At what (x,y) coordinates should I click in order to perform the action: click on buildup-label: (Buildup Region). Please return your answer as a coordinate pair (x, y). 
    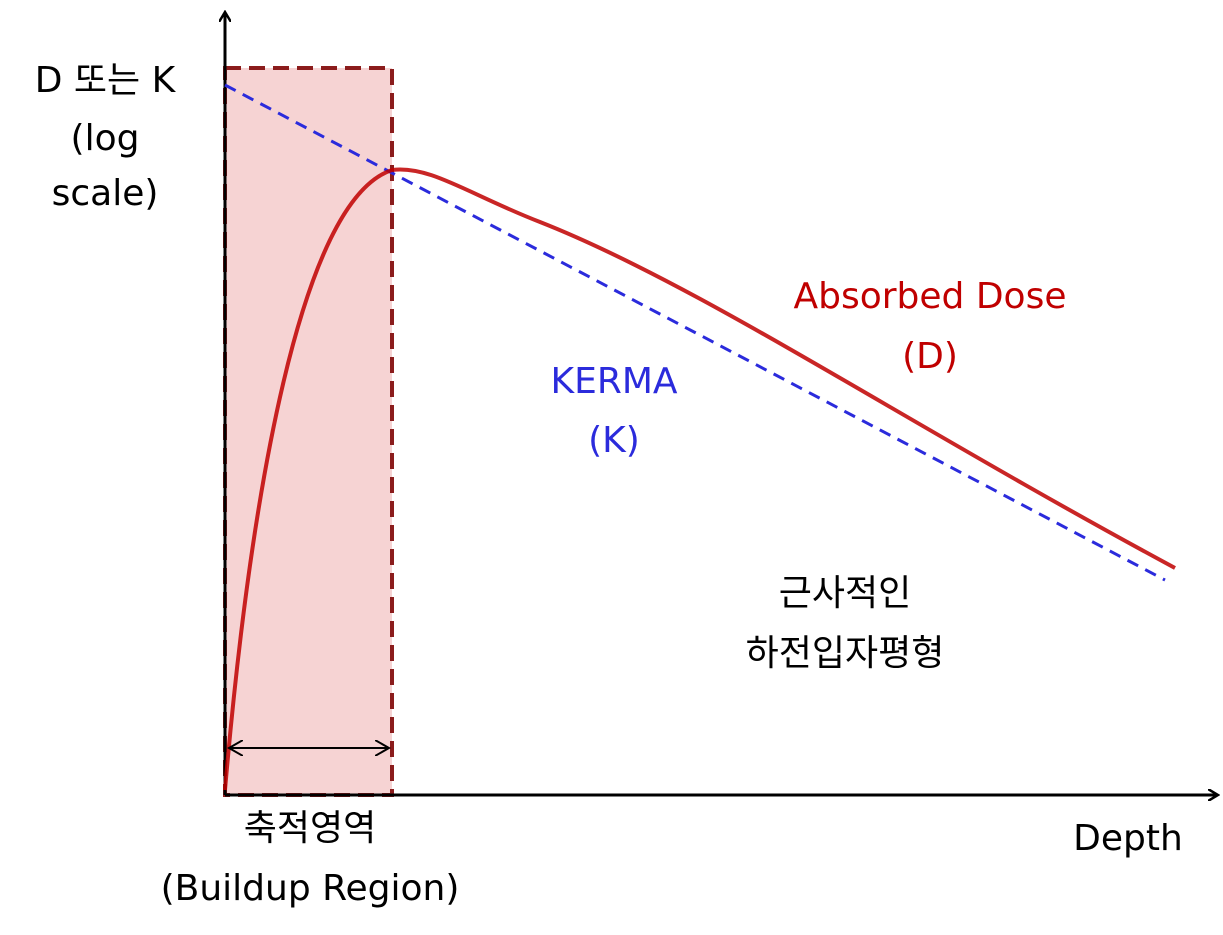
    Looking at the image, I should click on (310, 888).